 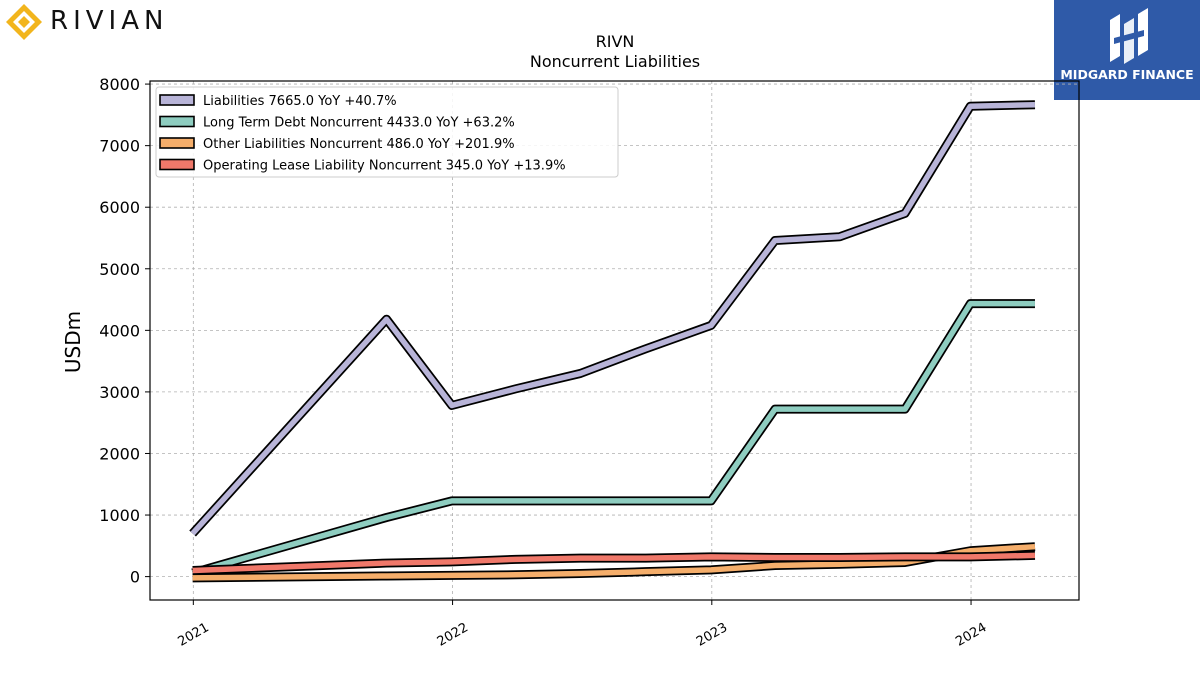 What do you see at coordinates (24, 22) in the screenshot?
I see `rivian-diamond-icon` at bounding box center [24, 22].